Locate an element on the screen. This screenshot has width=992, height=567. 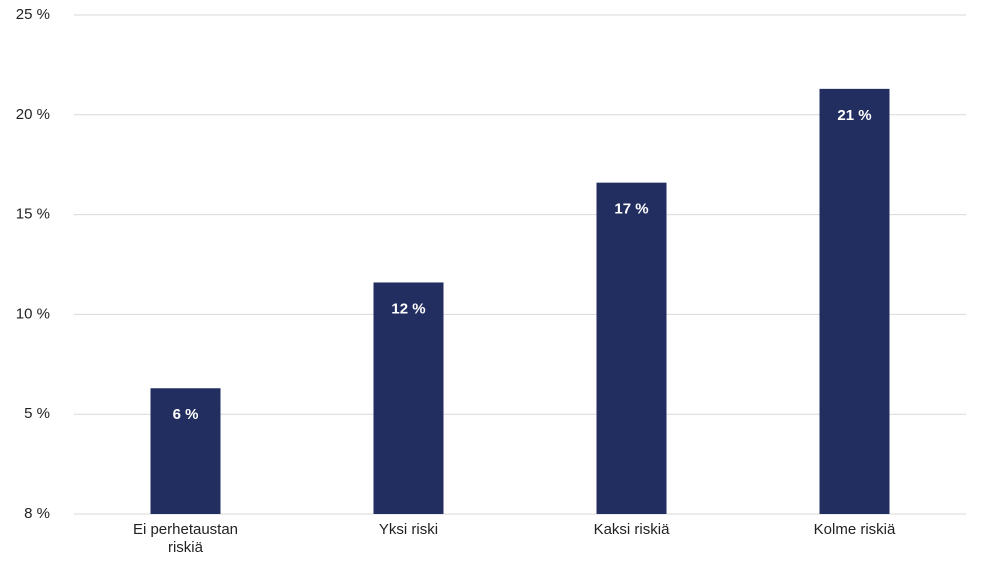
y-tick-label: 20 % is located at coordinates (33, 114).